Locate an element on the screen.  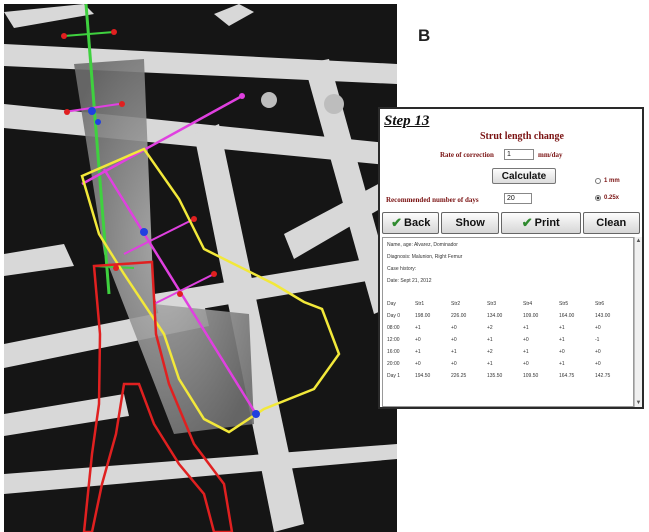
table-cell: 142.75 is located at coordinates (603, 376).